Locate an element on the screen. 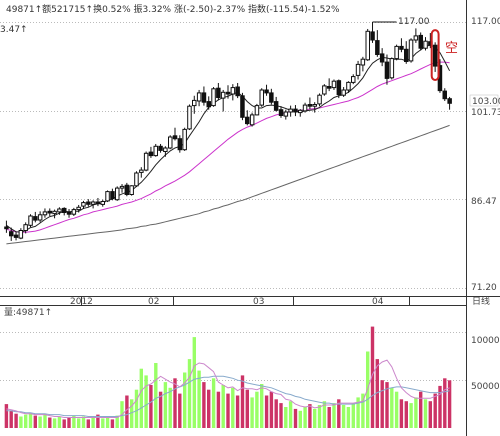  high-price-label: 117.00 is located at coordinates (414, 22).